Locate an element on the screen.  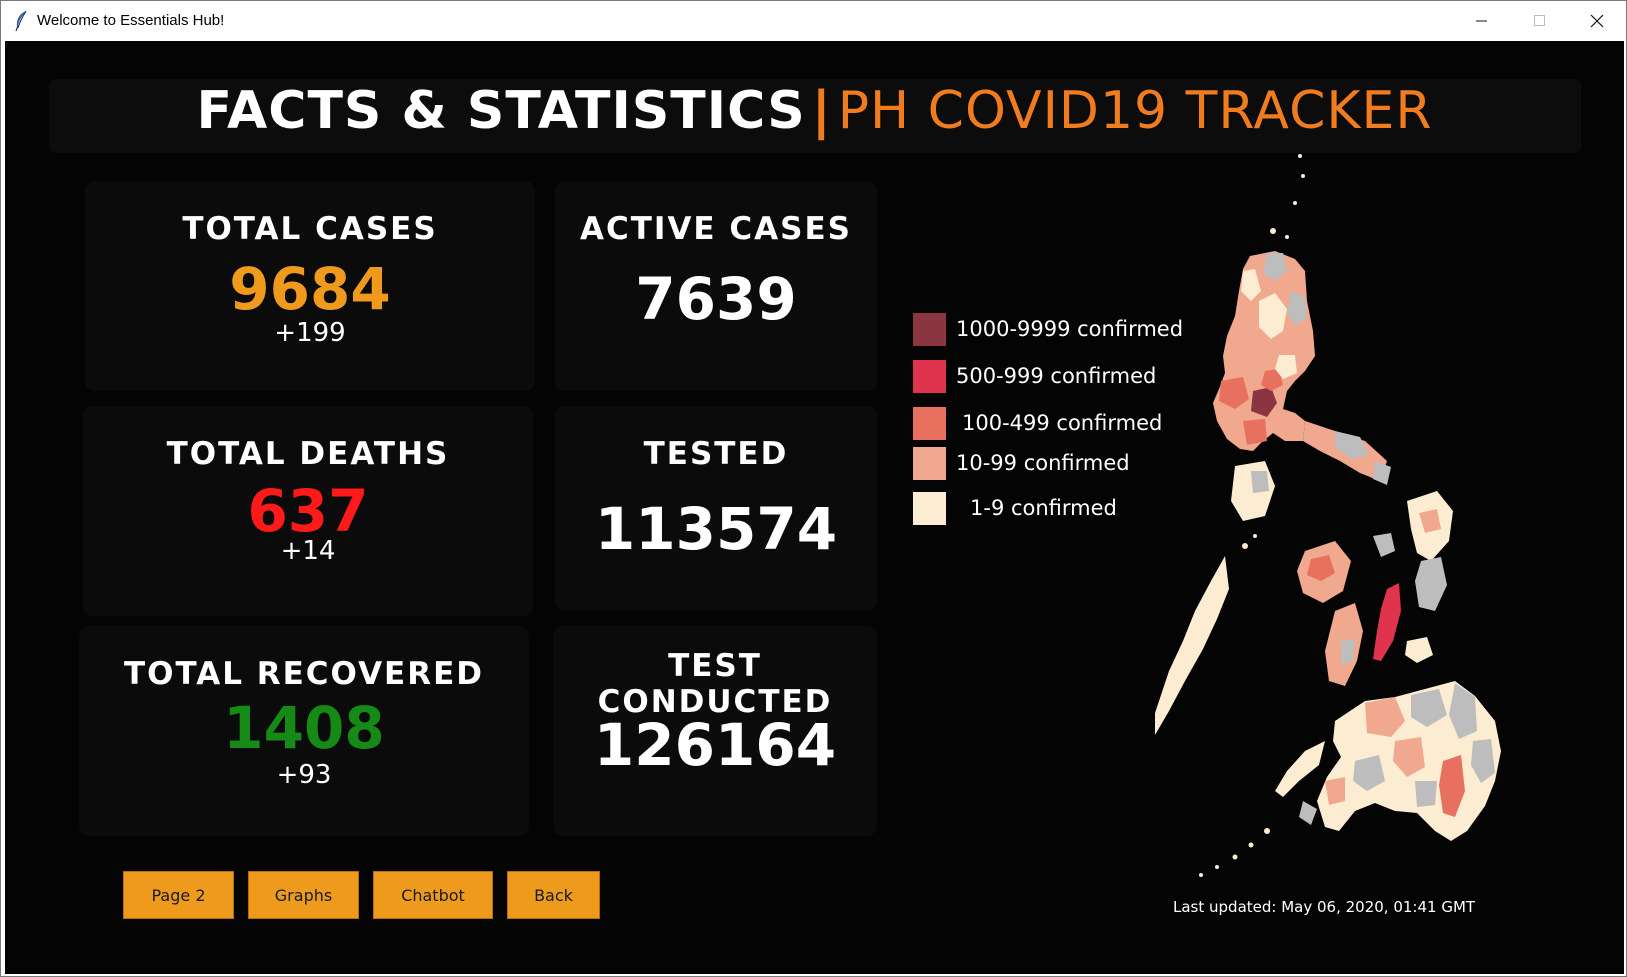
maximize-button is located at coordinates (1540, 21).